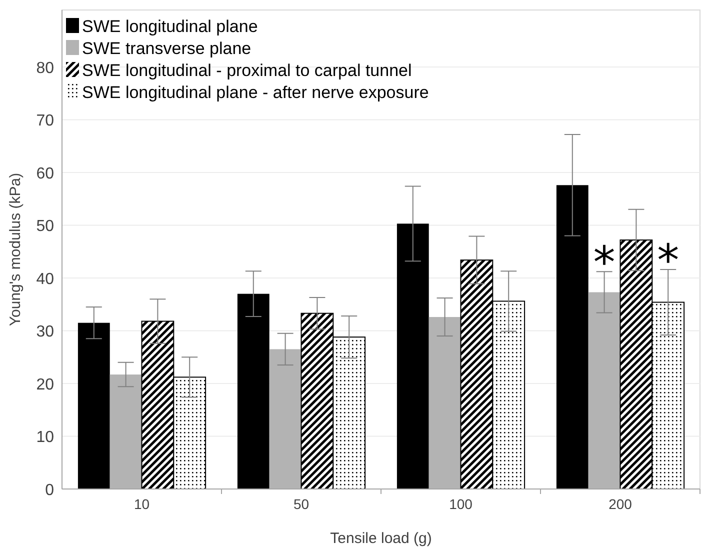  I want to click on legend-label: SWE longitudinal plane - after nerve exposure, so click(255, 92).